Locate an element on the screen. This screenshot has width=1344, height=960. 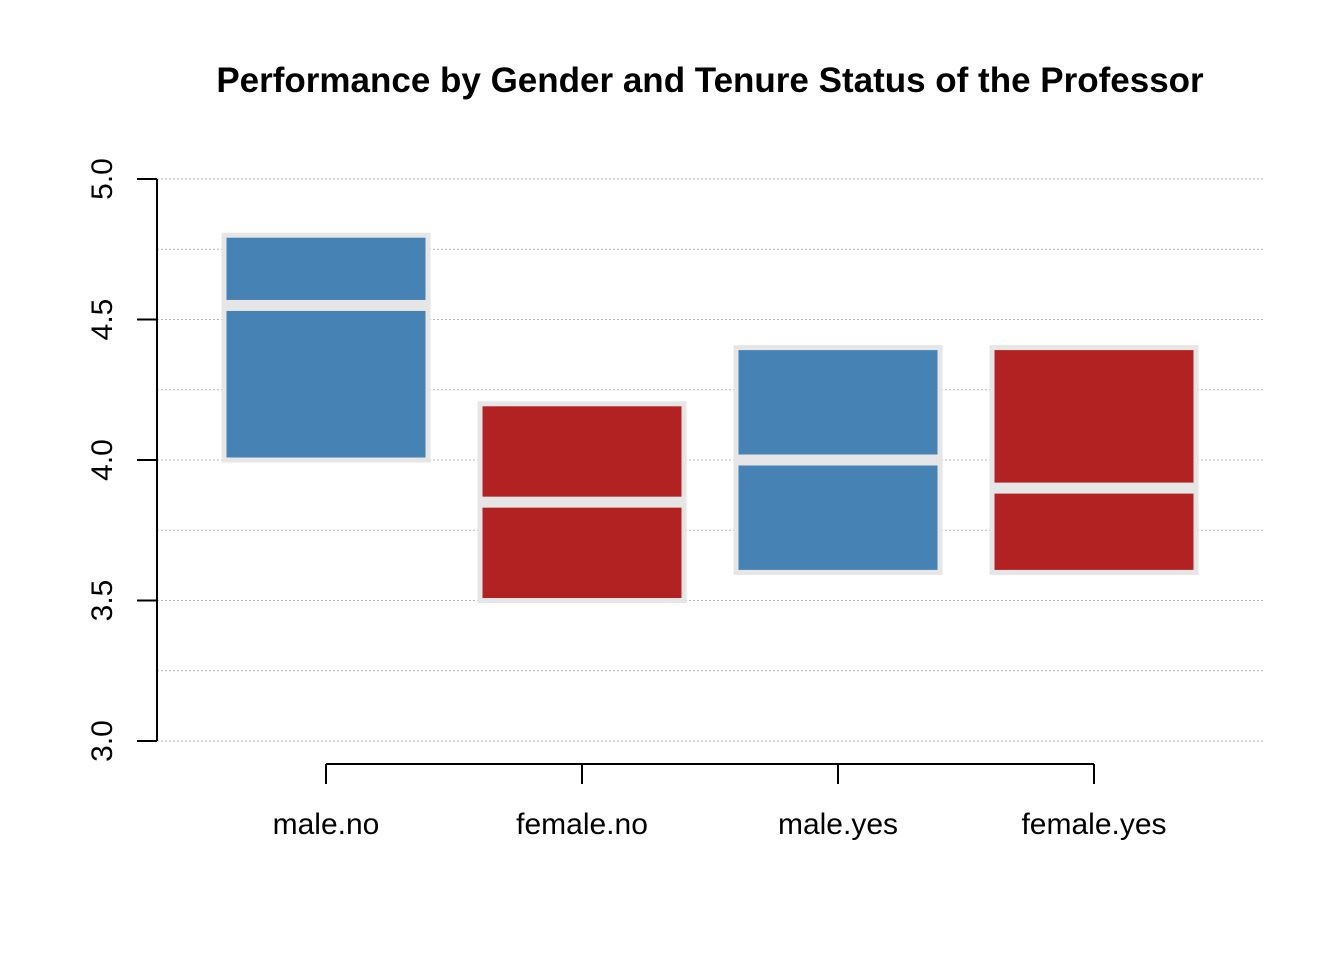
y-tick-label: 5.0 is located at coordinates (102, 179).